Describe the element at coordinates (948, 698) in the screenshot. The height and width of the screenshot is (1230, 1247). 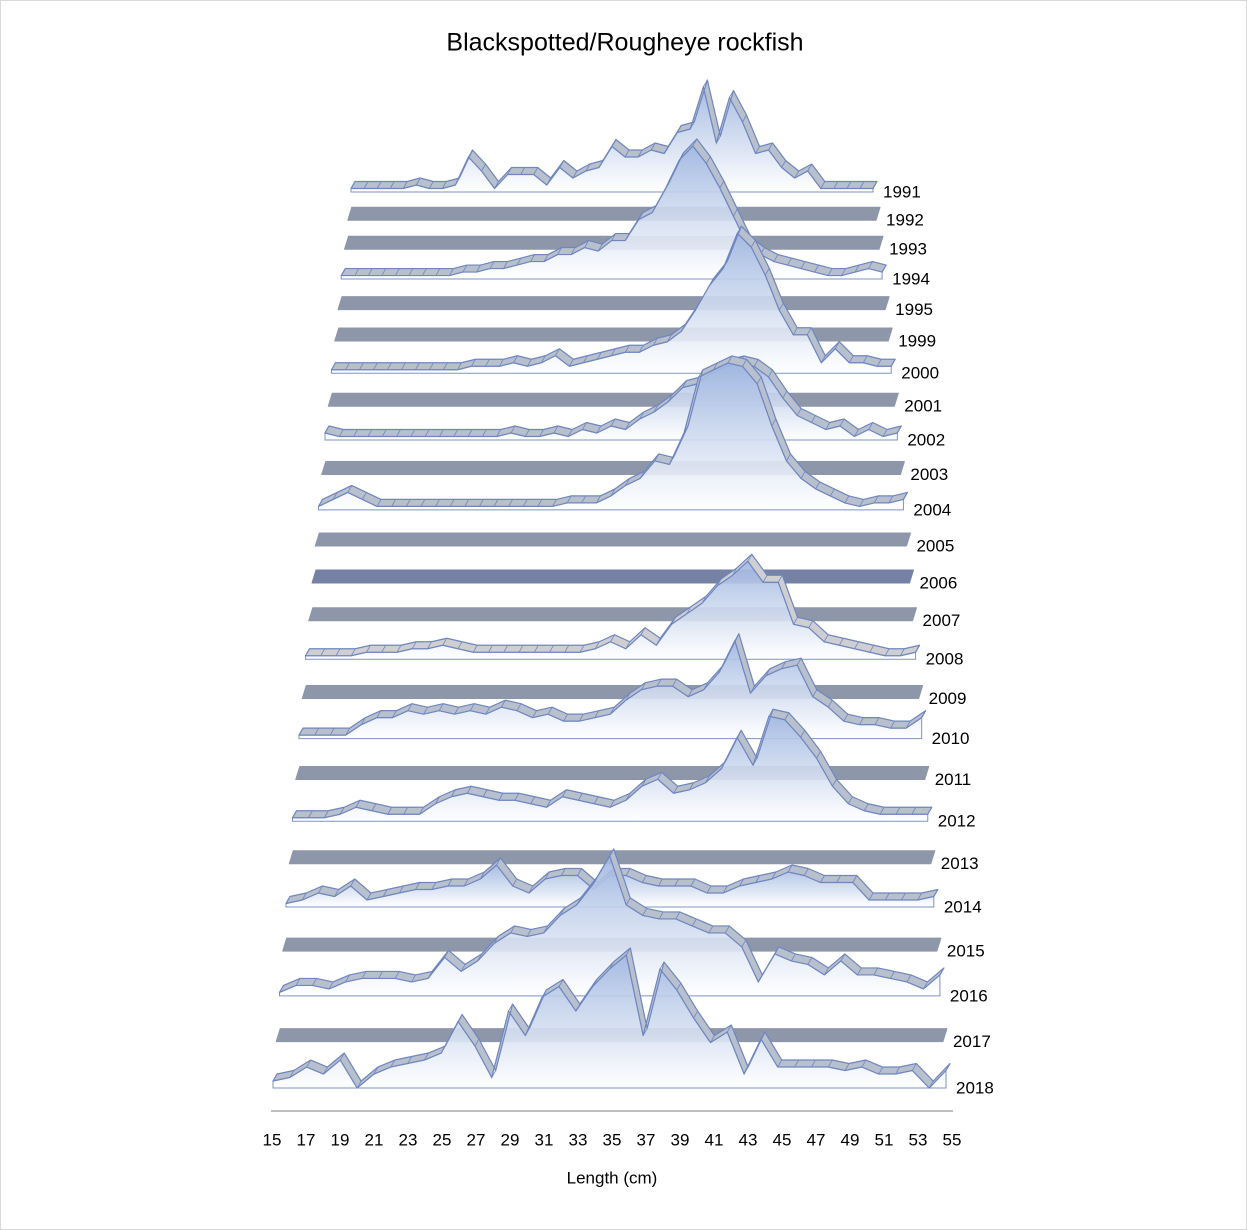
I see `series-label: 2009` at that location.